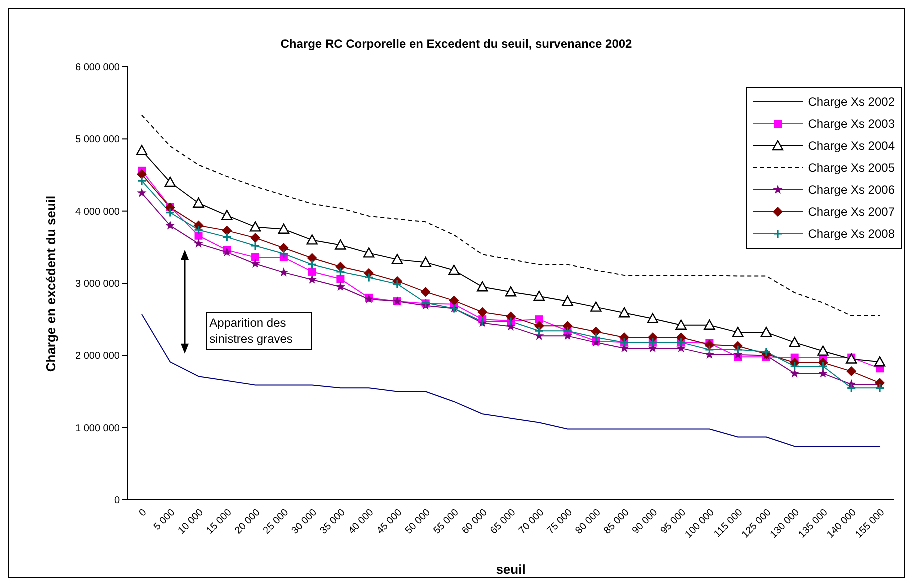 This screenshot has width=913, height=586. I want to click on x-tick-label: 20 000, so click(248, 522).